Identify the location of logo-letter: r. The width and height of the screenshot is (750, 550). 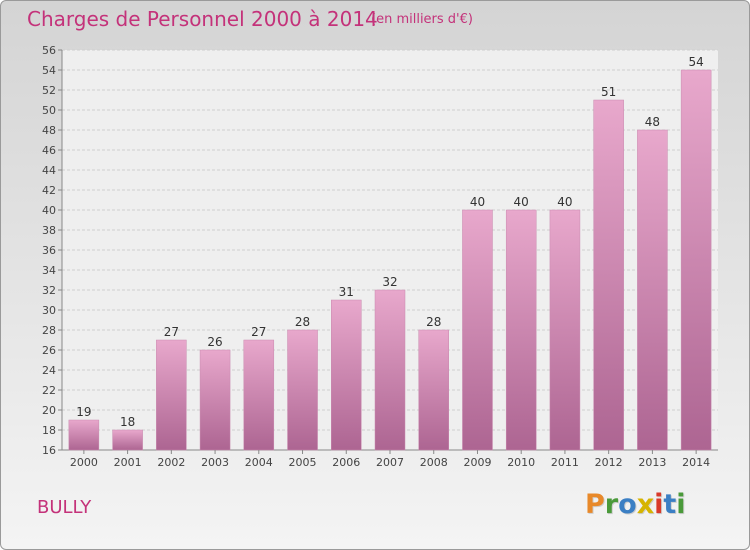
(611, 504).